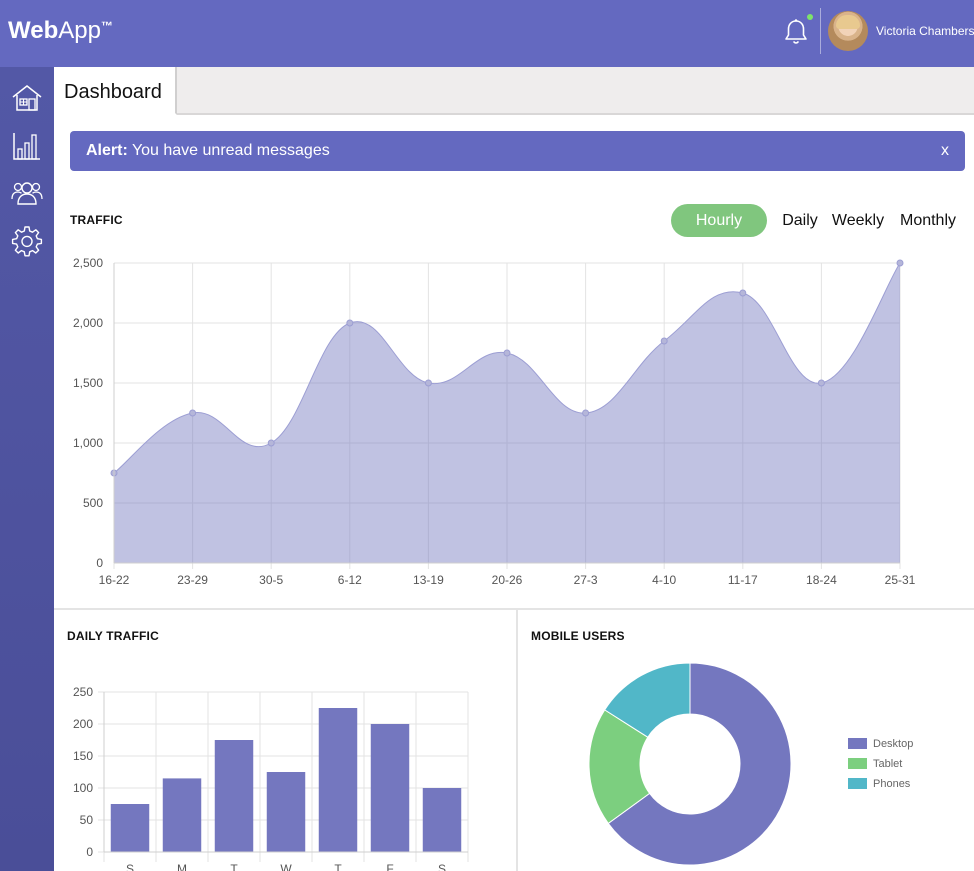 The height and width of the screenshot is (871, 974). What do you see at coordinates (664, 580) in the screenshot?
I see `x-tick-label: 4-10` at bounding box center [664, 580].